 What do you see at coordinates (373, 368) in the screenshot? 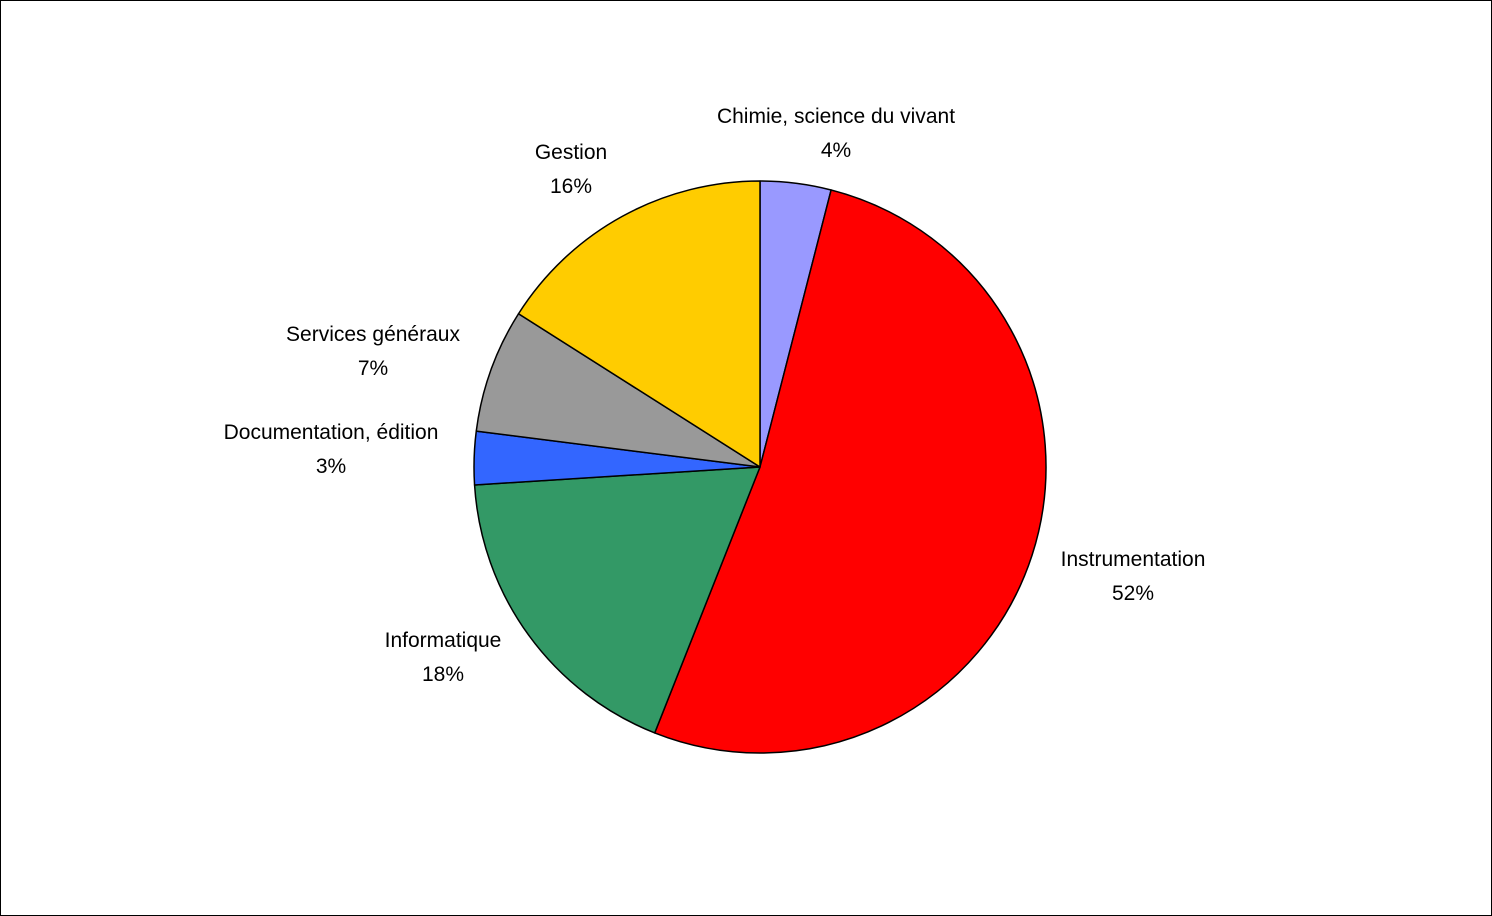
I see `slice-percent-services-generaux: 7%` at bounding box center [373, 368].